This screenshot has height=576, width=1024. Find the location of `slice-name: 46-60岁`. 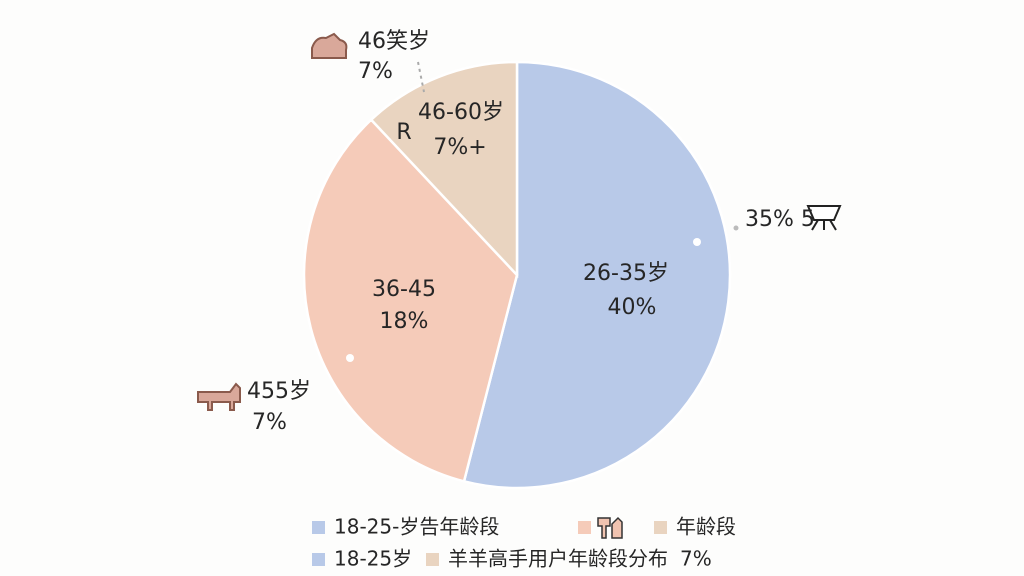

slice-name: 46-60岁 is located at coordinates (461, 112).